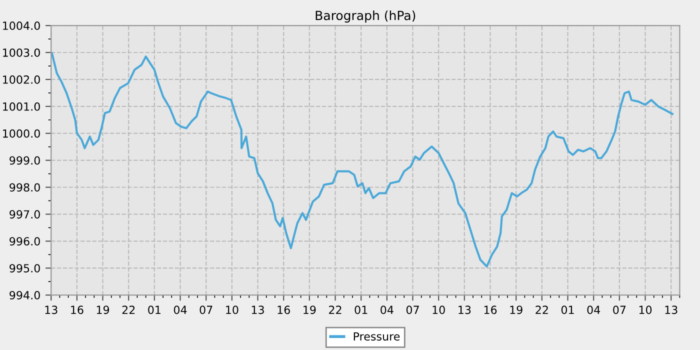 This screenshot has height=350, width=700. What do you see at coordinates (21, 133) in the screenshot?
I see `y-tick-label: 1000.0` at bounding box center [21, 133].